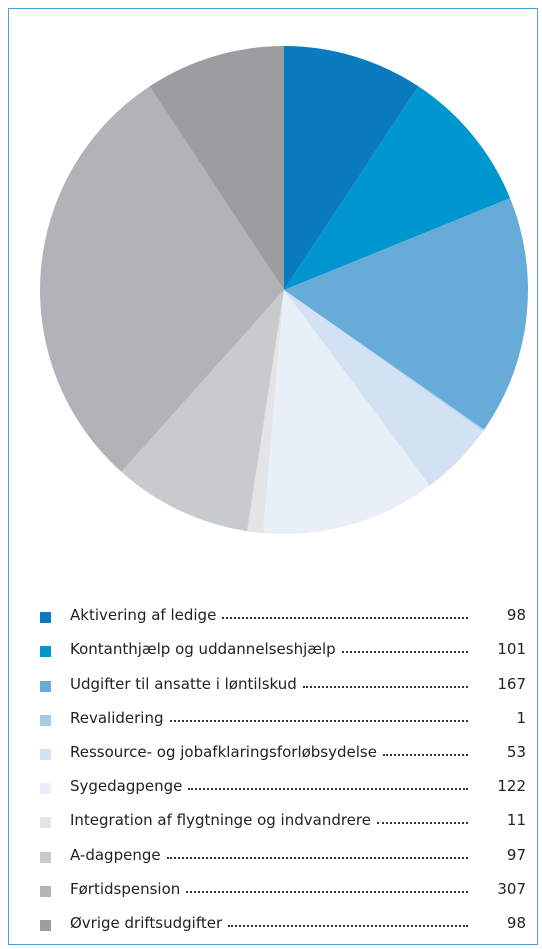 The height and width of the screenshot is (949, 542). Describe the element at coordinates (143, 615) in the screenshot. I see `legend-label: Aktivering af ledige` at that location.